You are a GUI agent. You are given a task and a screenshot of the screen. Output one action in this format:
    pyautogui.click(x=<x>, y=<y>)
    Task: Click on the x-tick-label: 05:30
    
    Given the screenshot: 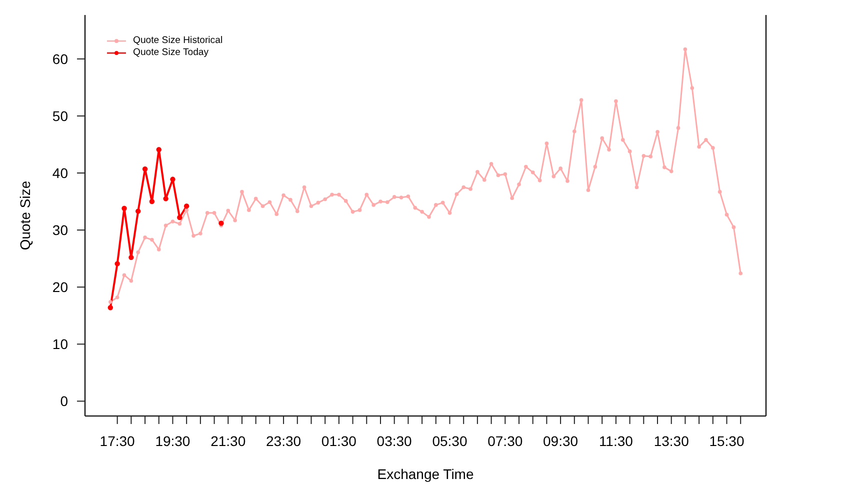 What is the action you would take?
    pyautogui.click(x=450, y=440)
    